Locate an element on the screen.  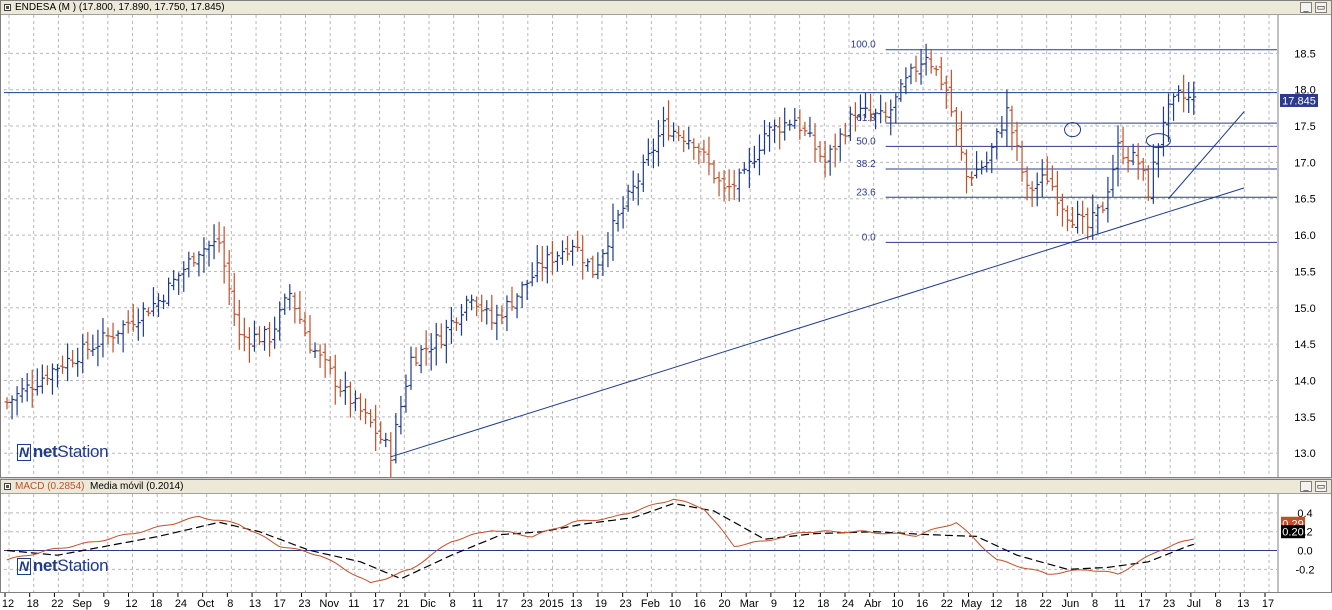
restore-icon: ▭ is located at coordinates (1321, 7).